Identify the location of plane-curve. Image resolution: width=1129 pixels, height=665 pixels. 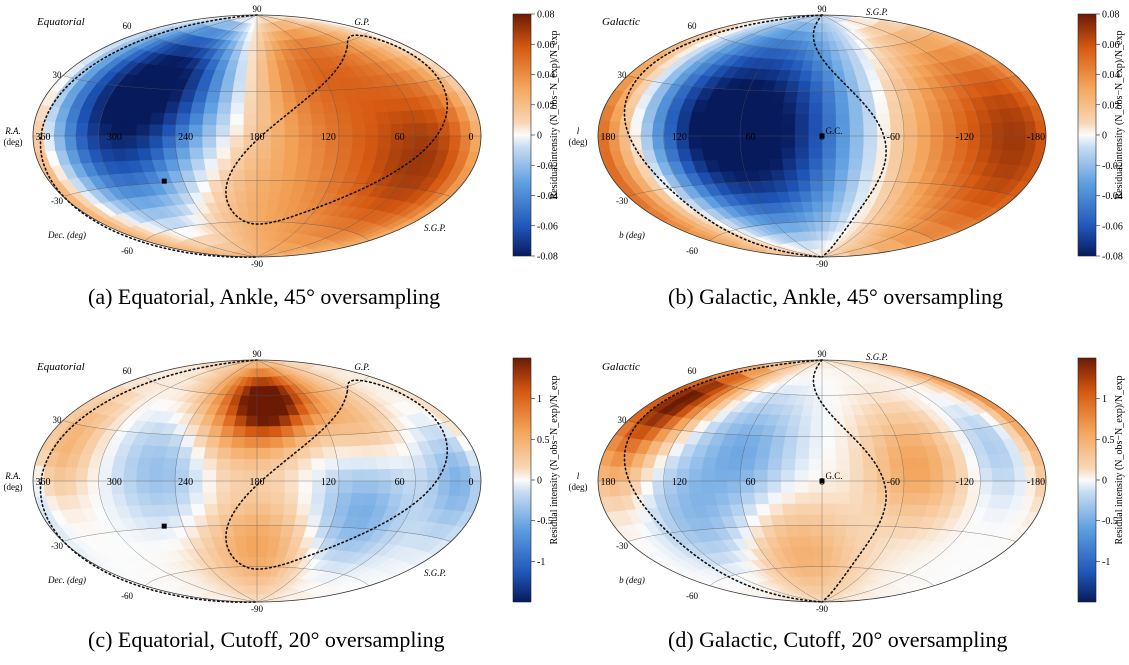
(755, 136).